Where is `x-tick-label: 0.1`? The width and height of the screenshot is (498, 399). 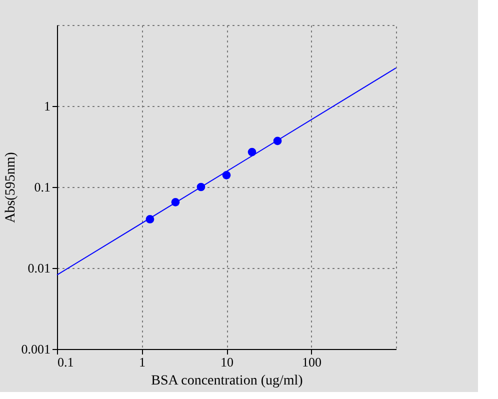
x-tick-label: 0.1 is located at coordinates (66, 362).